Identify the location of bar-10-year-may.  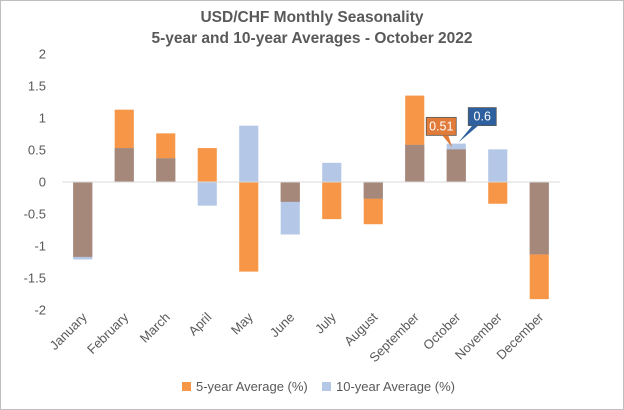
(249, 153).